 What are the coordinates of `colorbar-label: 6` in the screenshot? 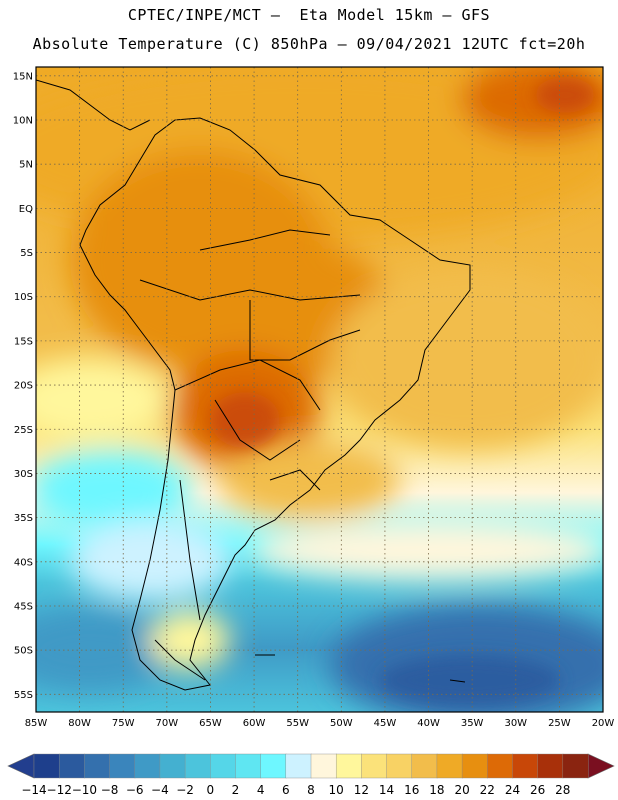 It's located at (286, 790).